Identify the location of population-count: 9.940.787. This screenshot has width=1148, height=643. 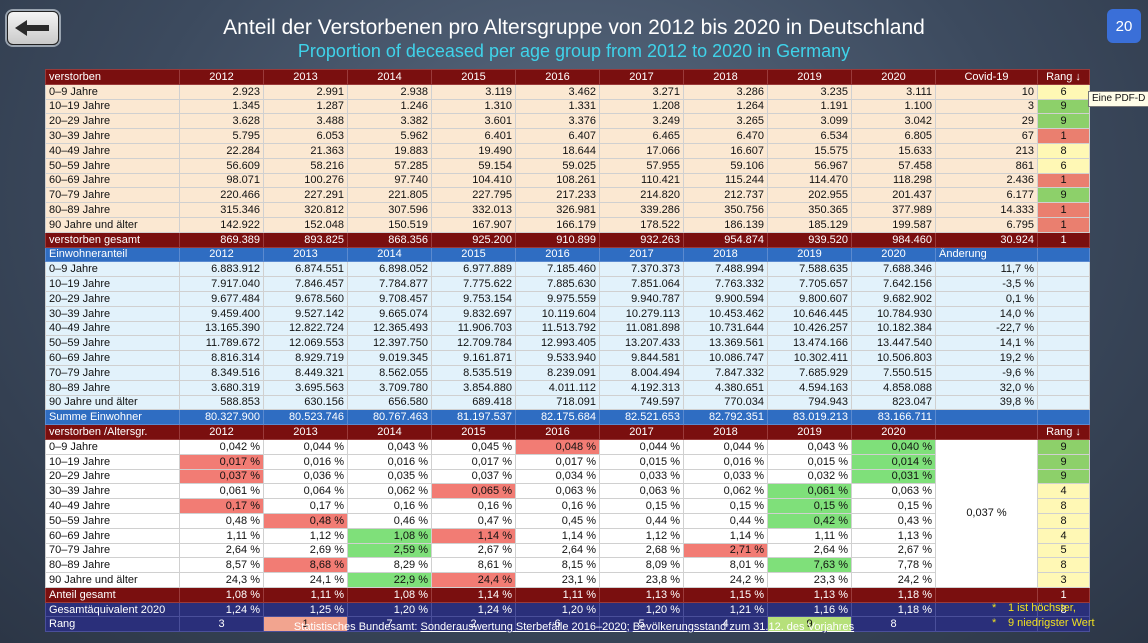
(641, 298).